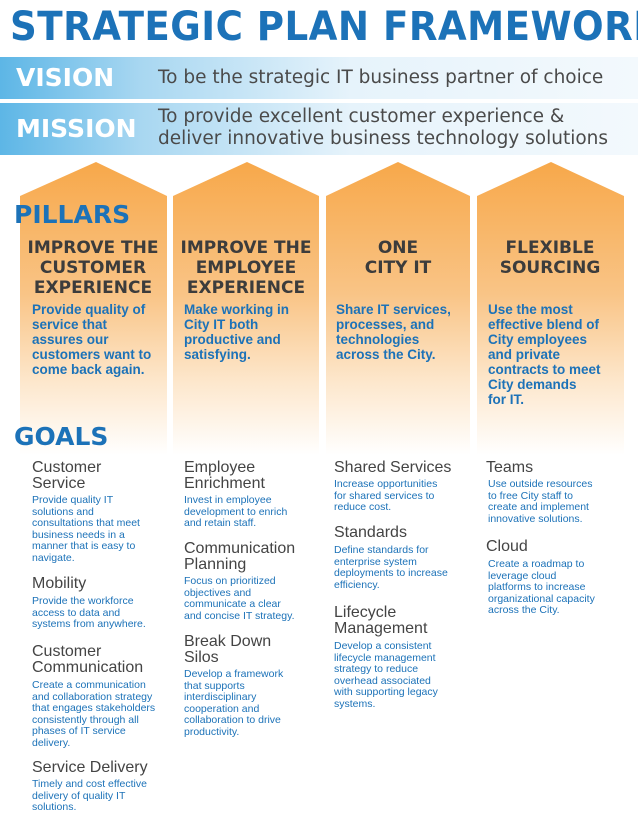 This screenshot has height=818, width=638. What do you see at coordinates (220, 523) in the screenshot?
I see `goal-desc-line: and retain staff.` at bounding box center [220, 523].